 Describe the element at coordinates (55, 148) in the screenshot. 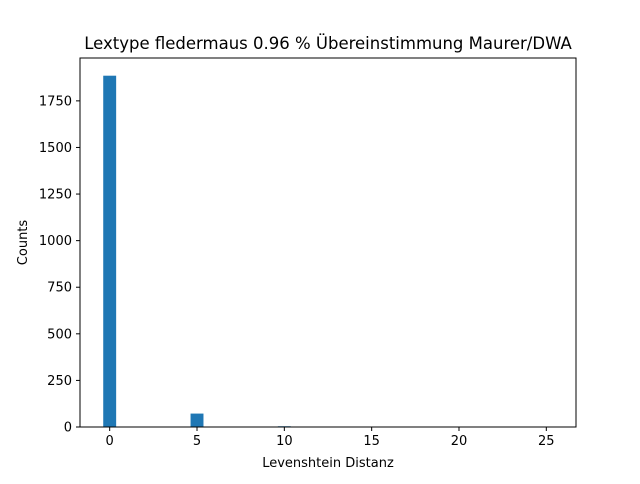

I see `y-tick-label-1500: 1500` at that location.